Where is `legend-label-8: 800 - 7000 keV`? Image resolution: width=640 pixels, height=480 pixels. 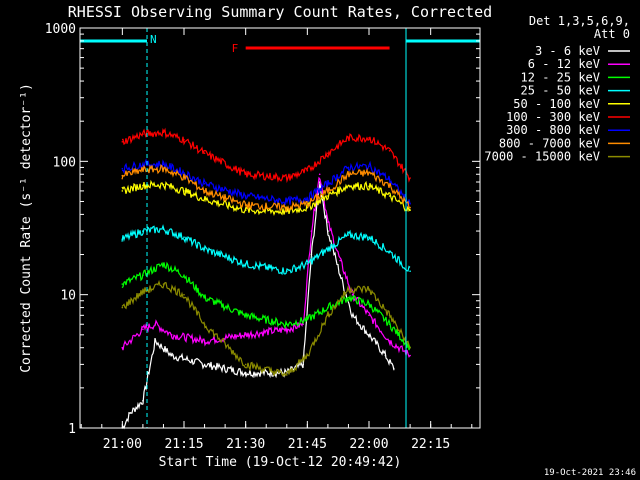
legend-label-8: 800 - 7000 keV is located at coordinates (549, 143).